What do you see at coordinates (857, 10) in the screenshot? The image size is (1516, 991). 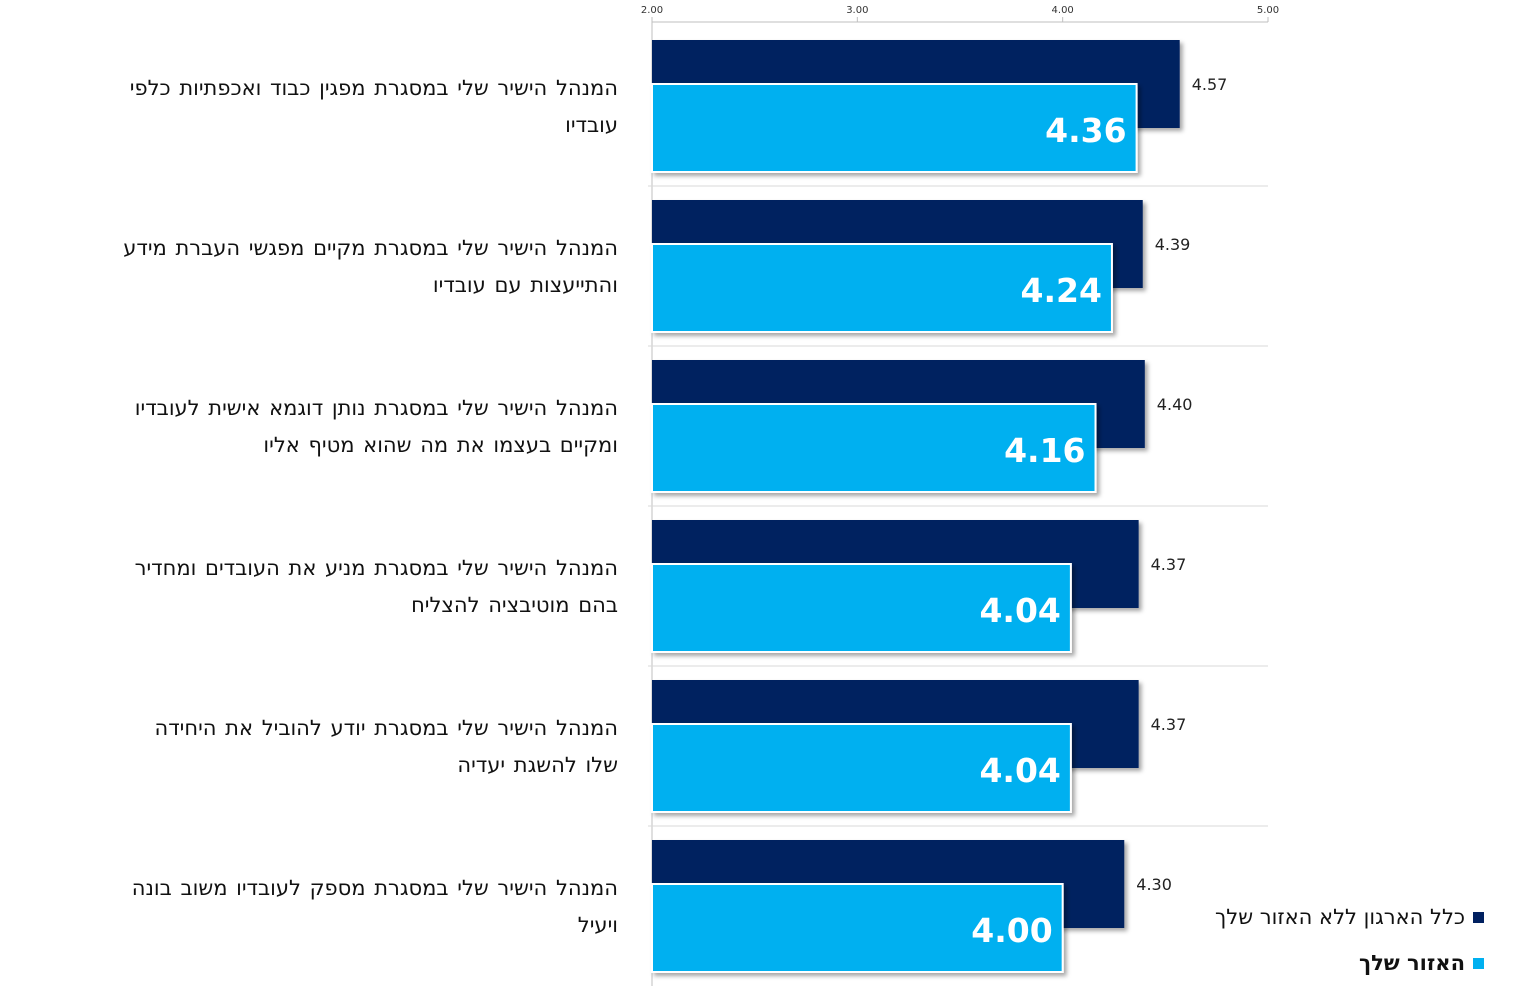 I see `x-tick-label: 3.00` at bounding box center [857, 10].